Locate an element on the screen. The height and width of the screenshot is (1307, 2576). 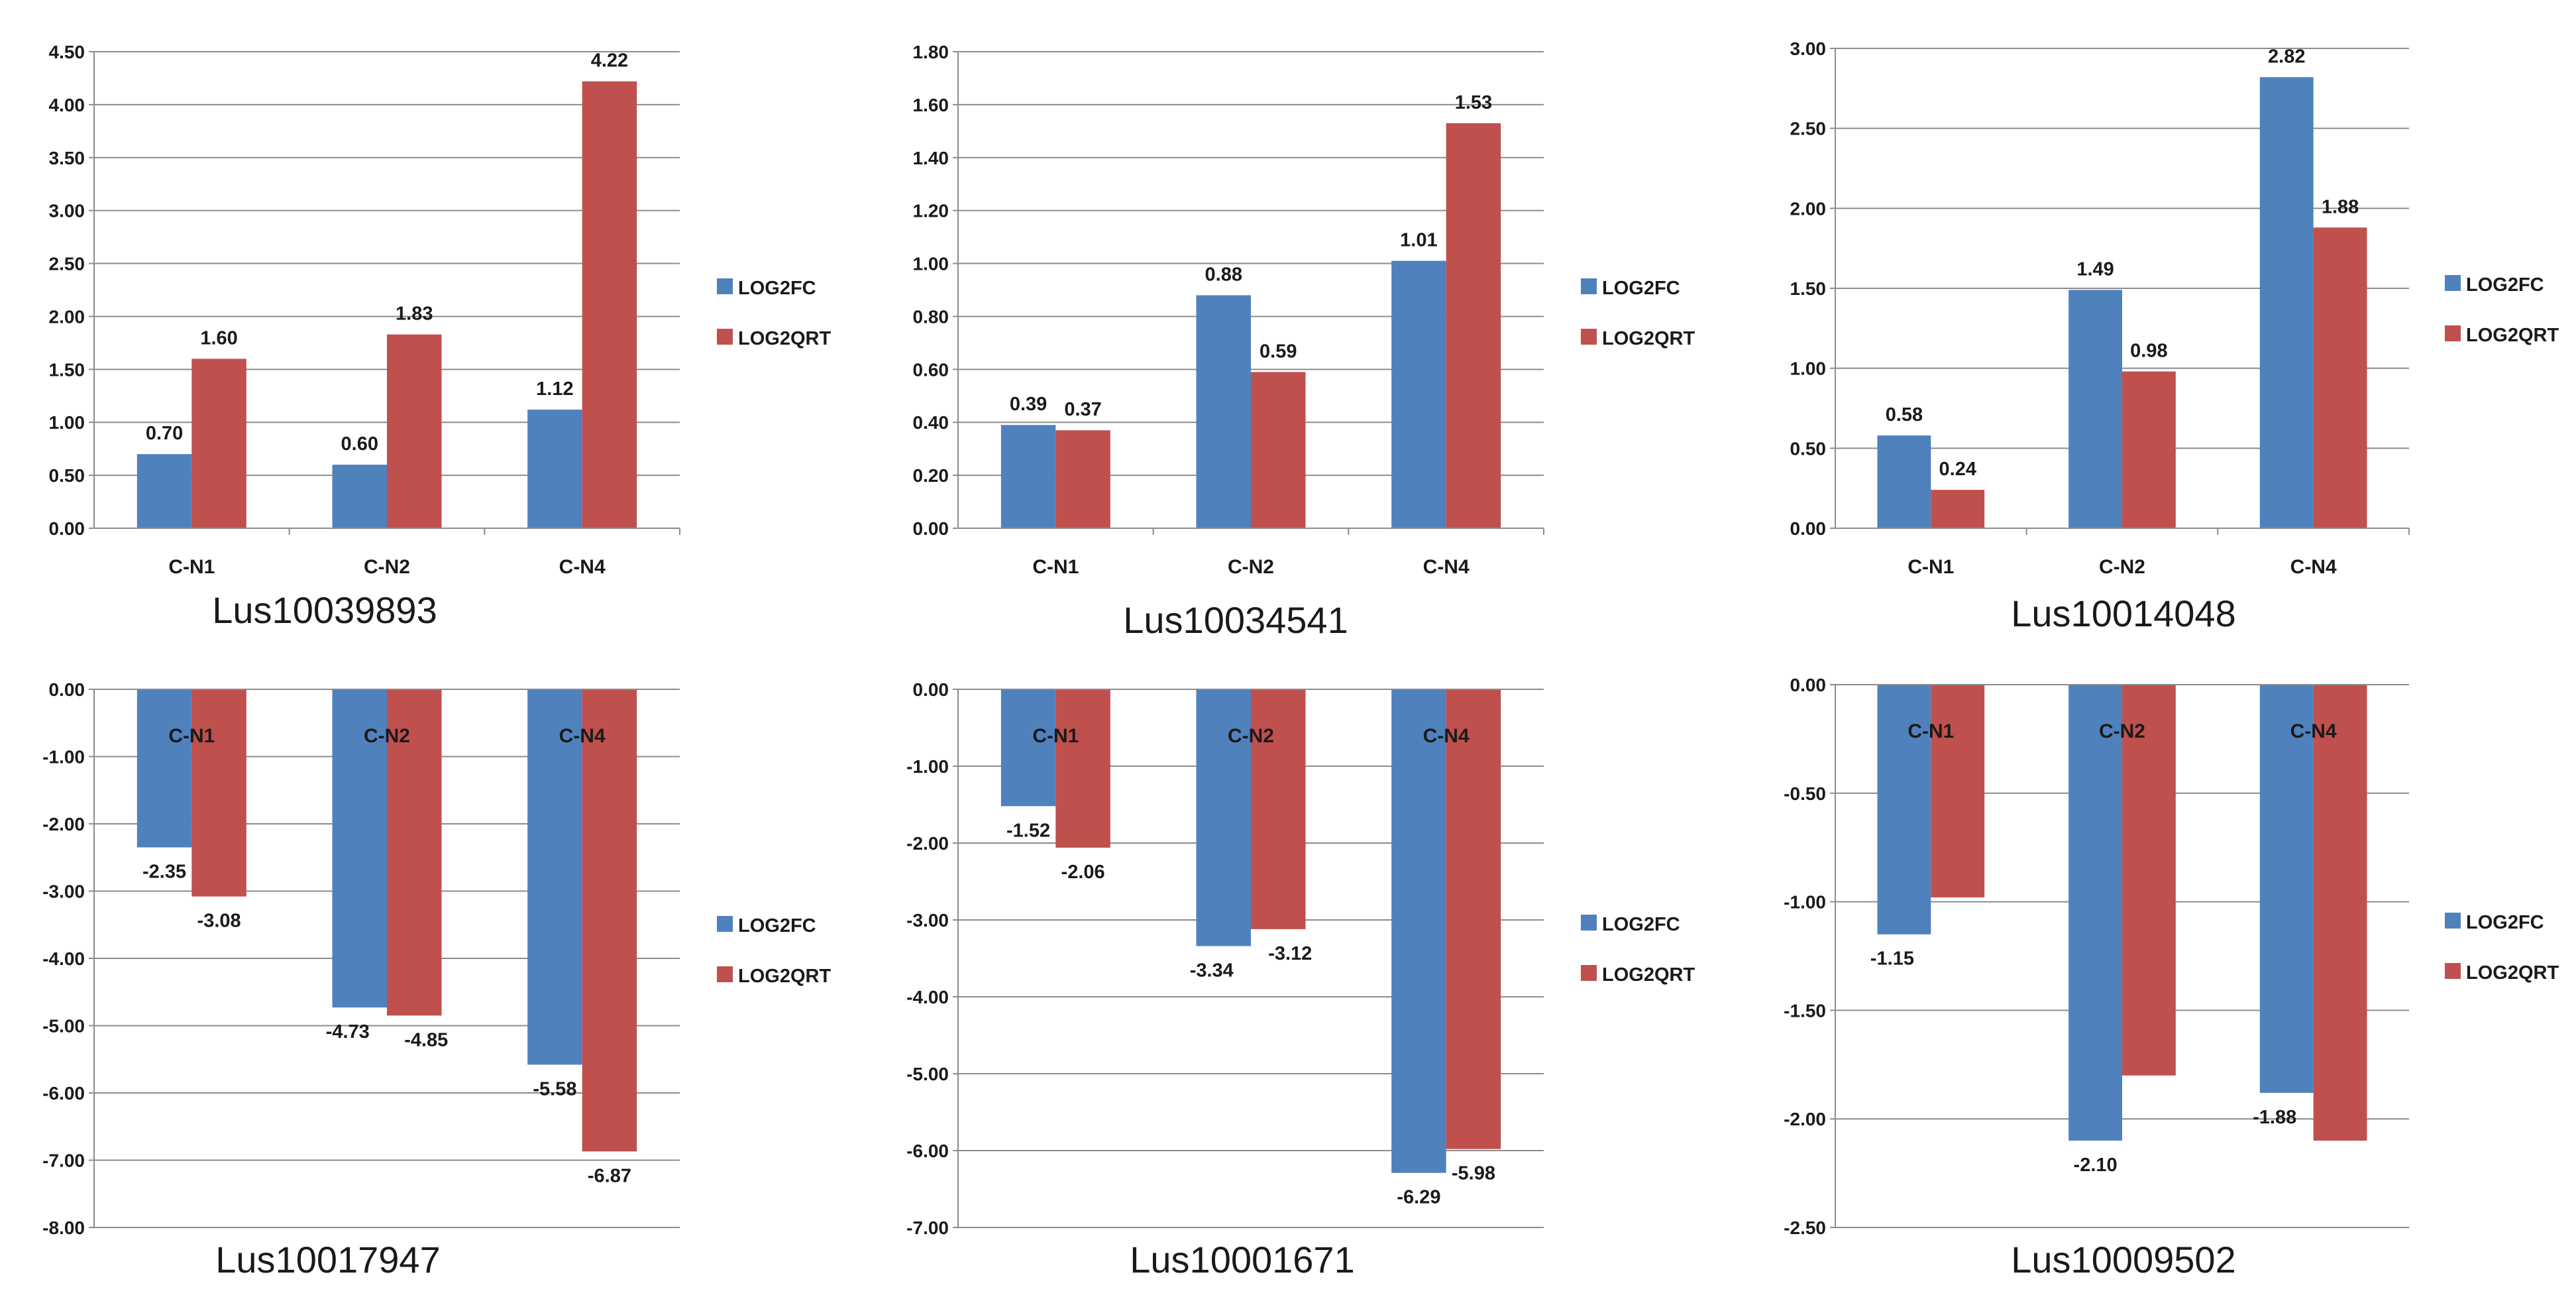
data-label: -4.85 is located at coordinates (426, 1040).